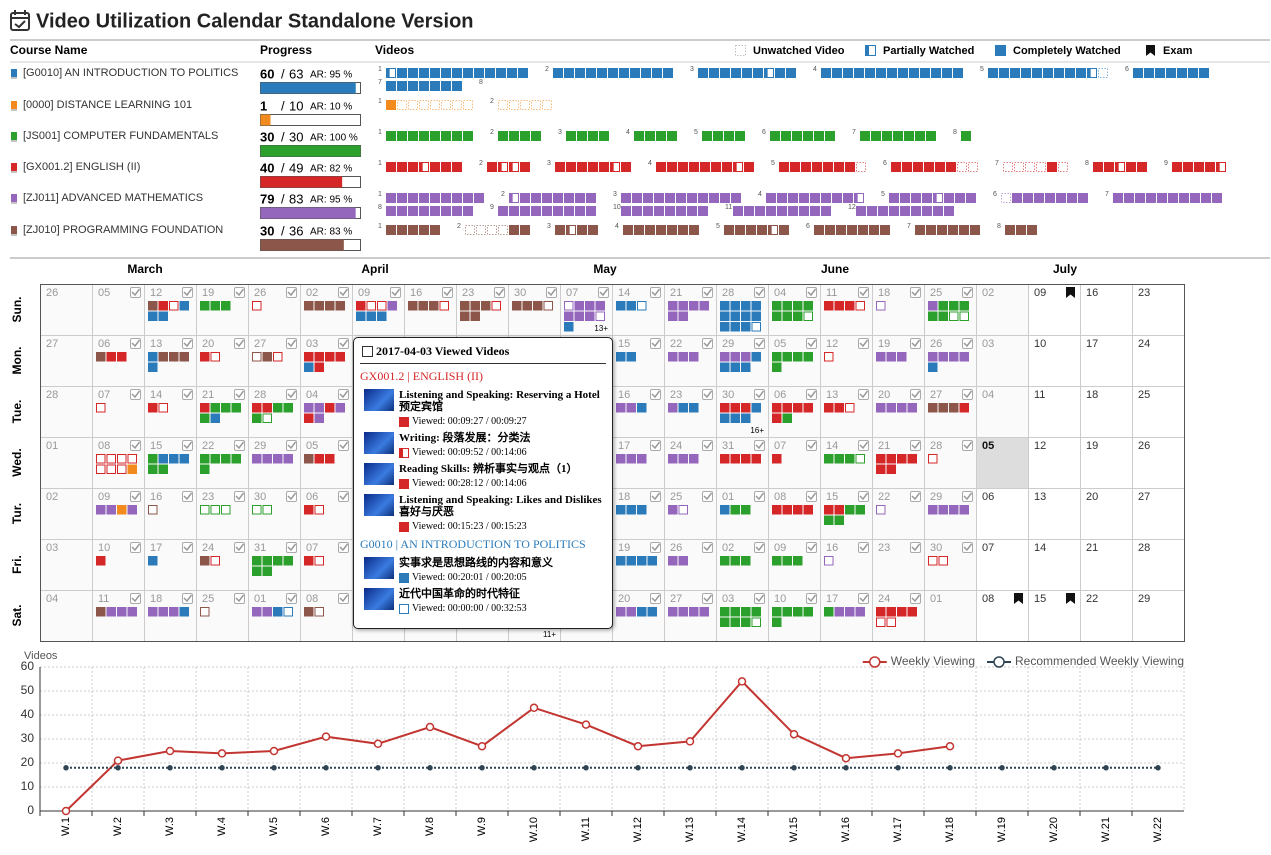  I want to click on video-status, so click(404, 452).